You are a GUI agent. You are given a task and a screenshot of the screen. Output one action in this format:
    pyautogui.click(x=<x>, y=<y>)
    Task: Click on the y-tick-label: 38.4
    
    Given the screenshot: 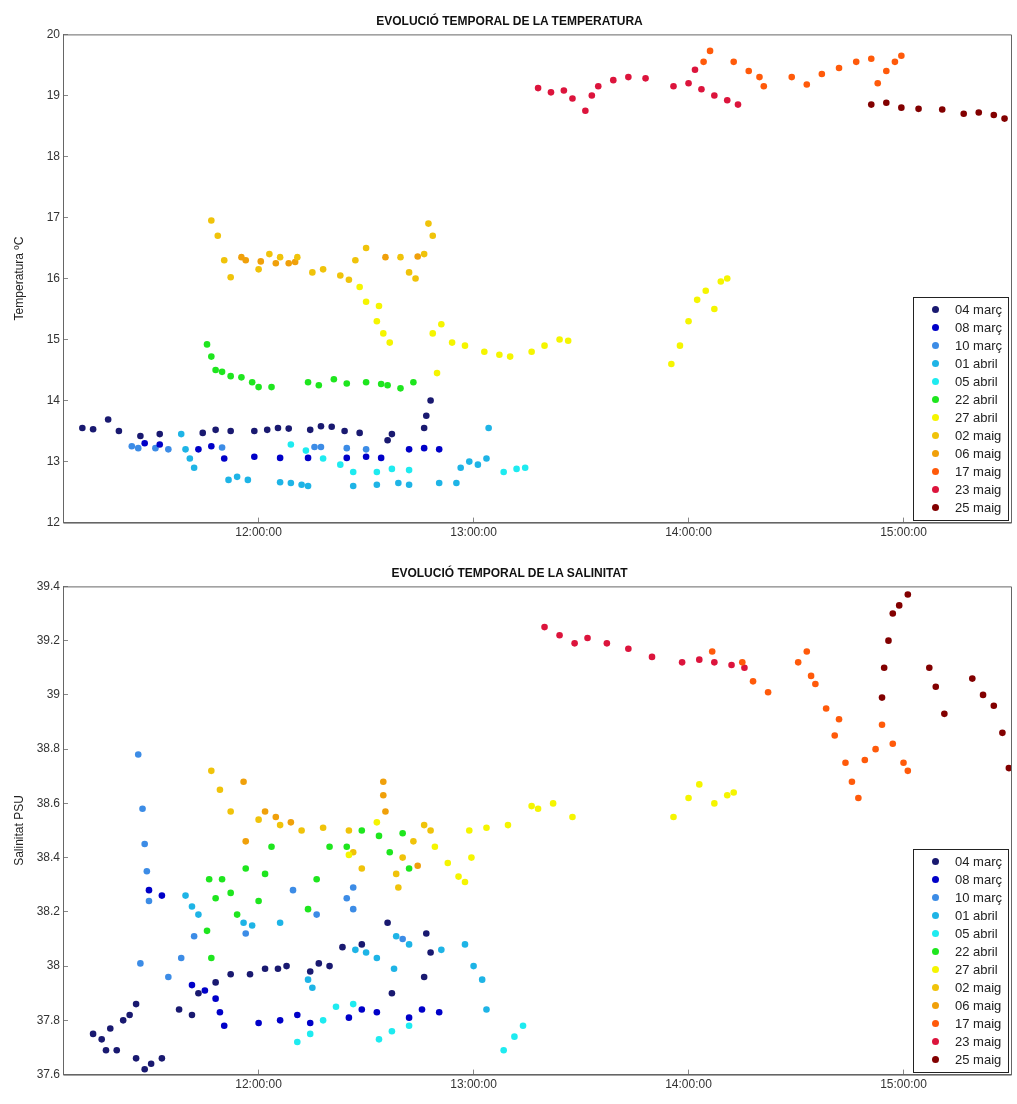 What is the action you would take?
    pyautogui.click(x=48, y=856)
    